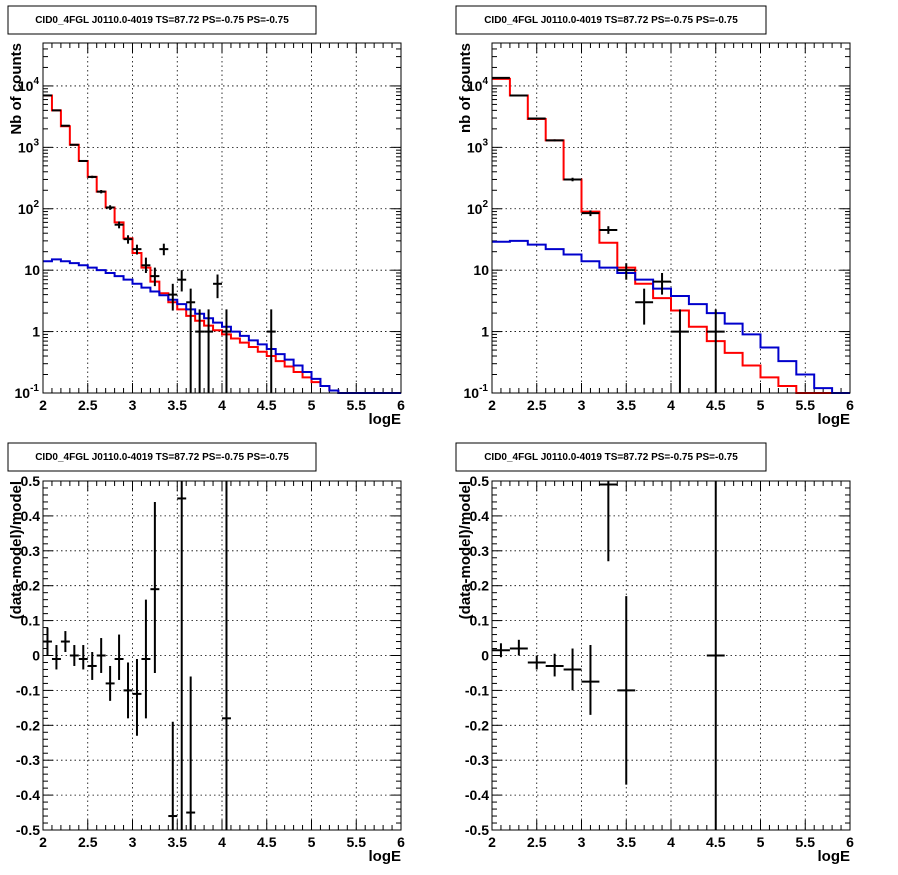  Describe the element at coordinates (16, 89) in the screenshot. I see `y-axis-label: Nb of counts` at that location.